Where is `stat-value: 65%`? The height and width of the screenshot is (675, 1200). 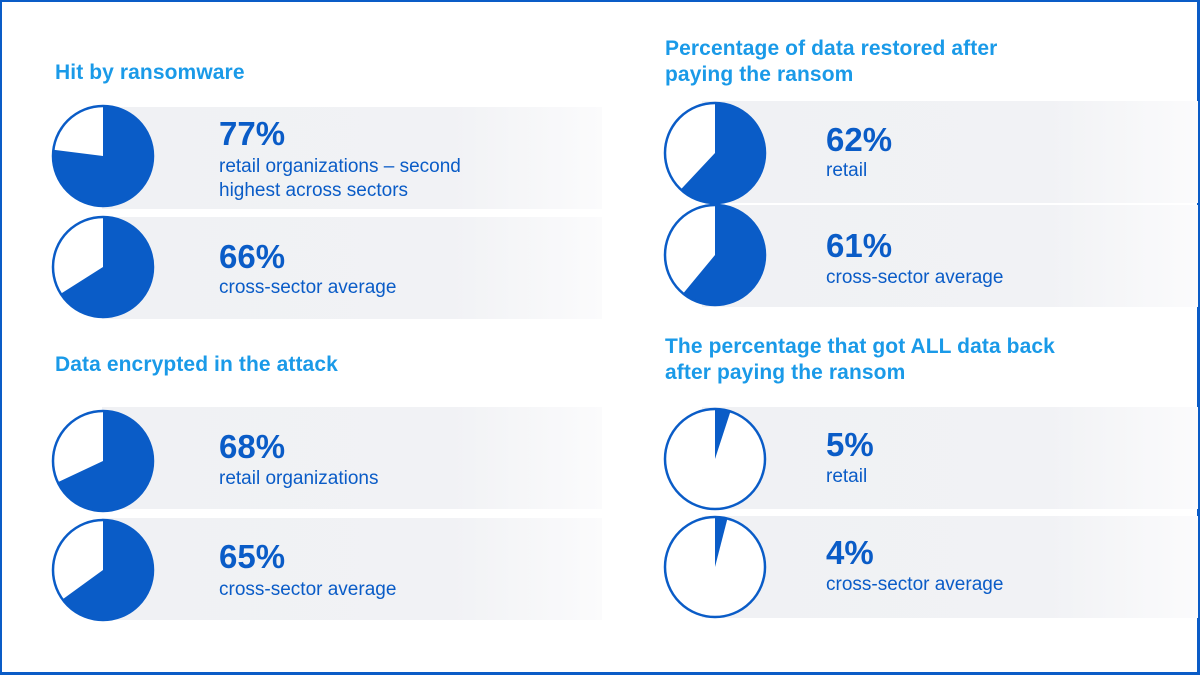 stat-value: 65% is located at coordinates (252, 556).